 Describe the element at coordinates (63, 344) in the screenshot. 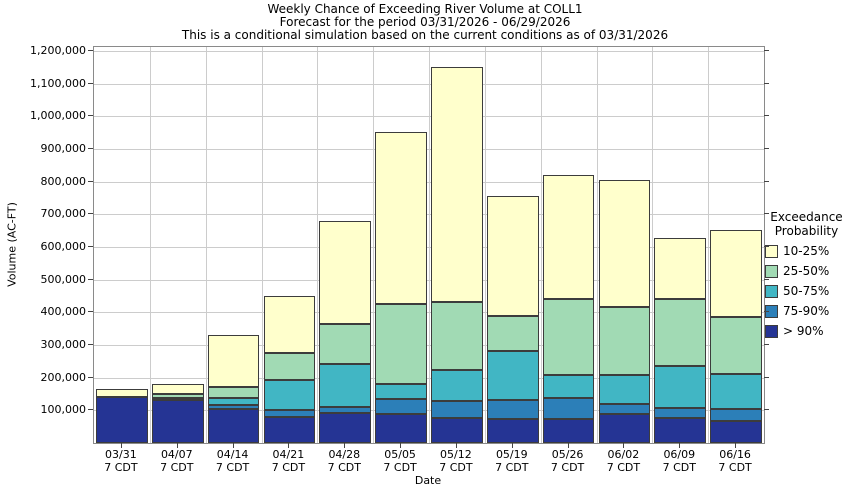

I see `y-tick-label: 300,000` at that location.